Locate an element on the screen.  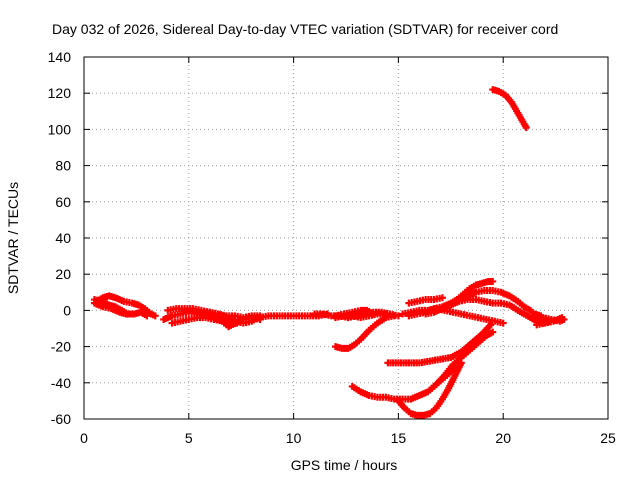
y-tick-label: 100 is located at coordinates (60, 129).